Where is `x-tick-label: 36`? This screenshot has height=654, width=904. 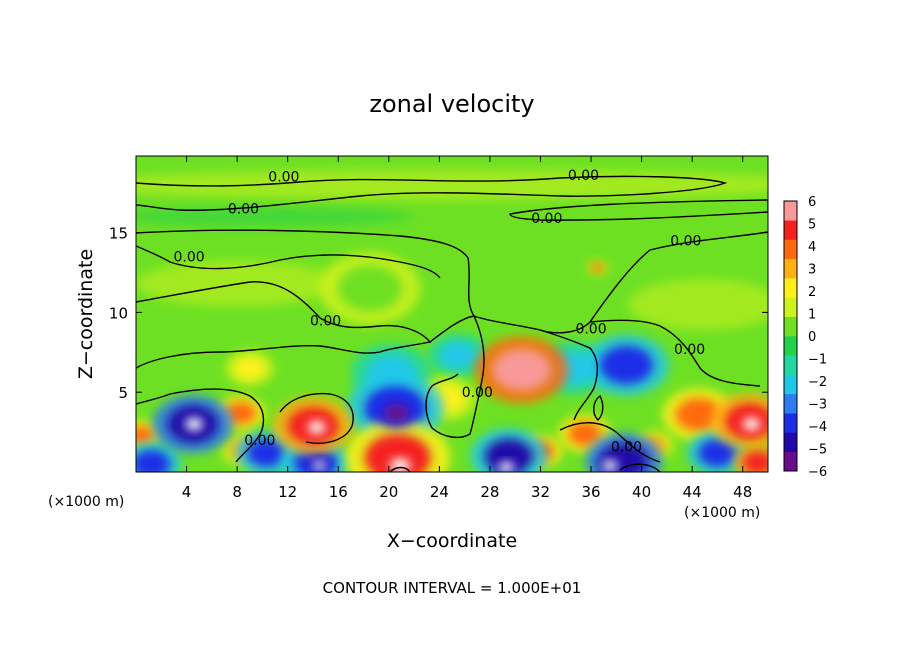 x-tick-label: 36 is located at coordinates (590, 492).